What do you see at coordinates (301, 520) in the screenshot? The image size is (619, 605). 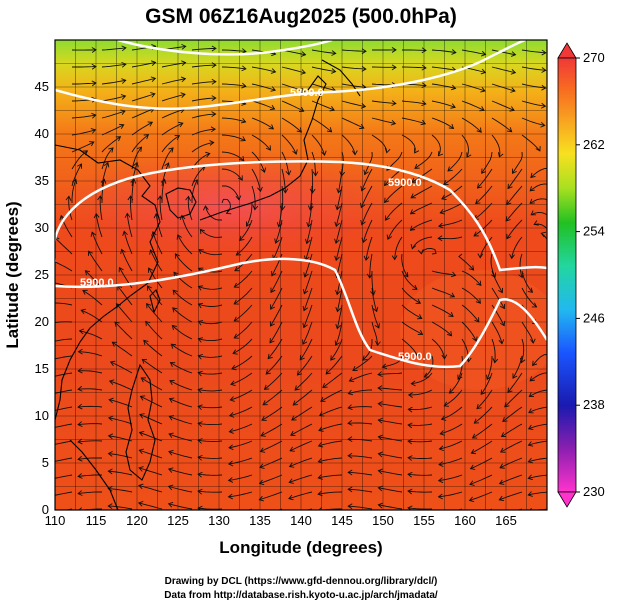 I see `x-tick-140: 140` at bounding box center [301, 520].